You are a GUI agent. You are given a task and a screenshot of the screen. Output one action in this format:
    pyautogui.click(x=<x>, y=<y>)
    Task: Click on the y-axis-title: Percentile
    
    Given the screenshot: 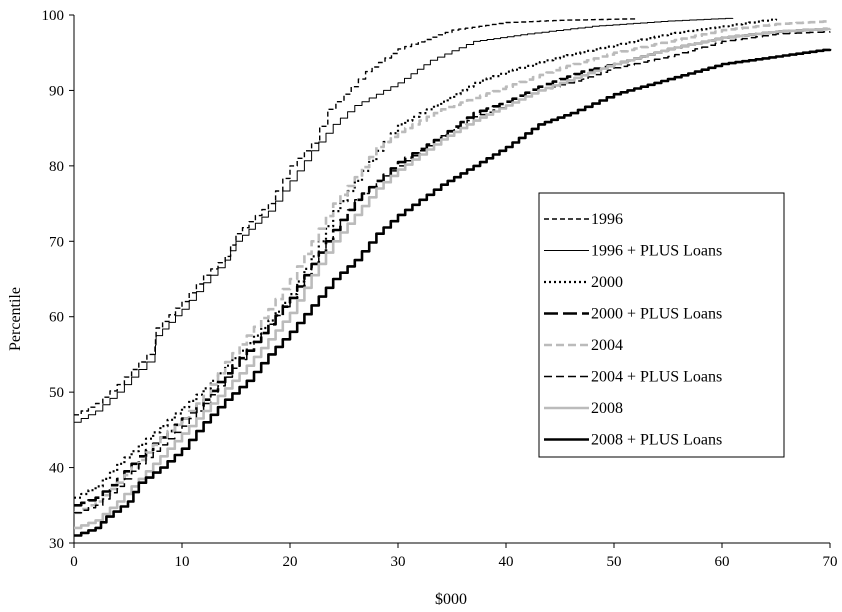 What is the action you would take?
    pyautogui.click(x=15, y=319)
    